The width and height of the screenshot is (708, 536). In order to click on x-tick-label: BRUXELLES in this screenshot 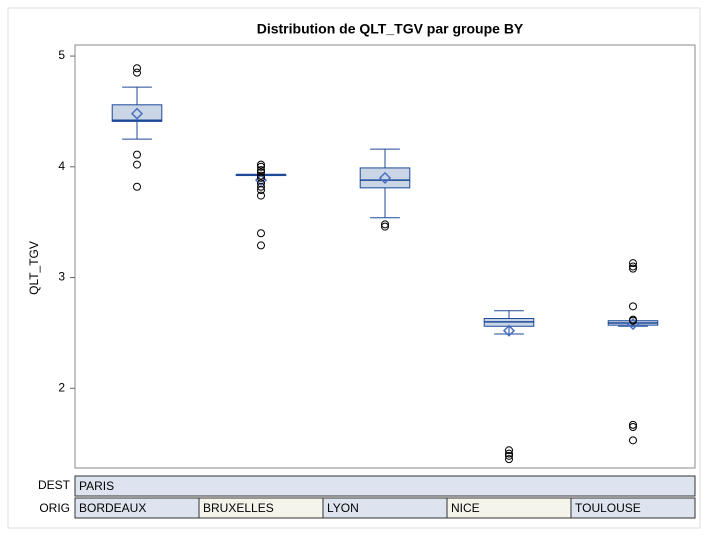, I will do `click(238, 508)`.